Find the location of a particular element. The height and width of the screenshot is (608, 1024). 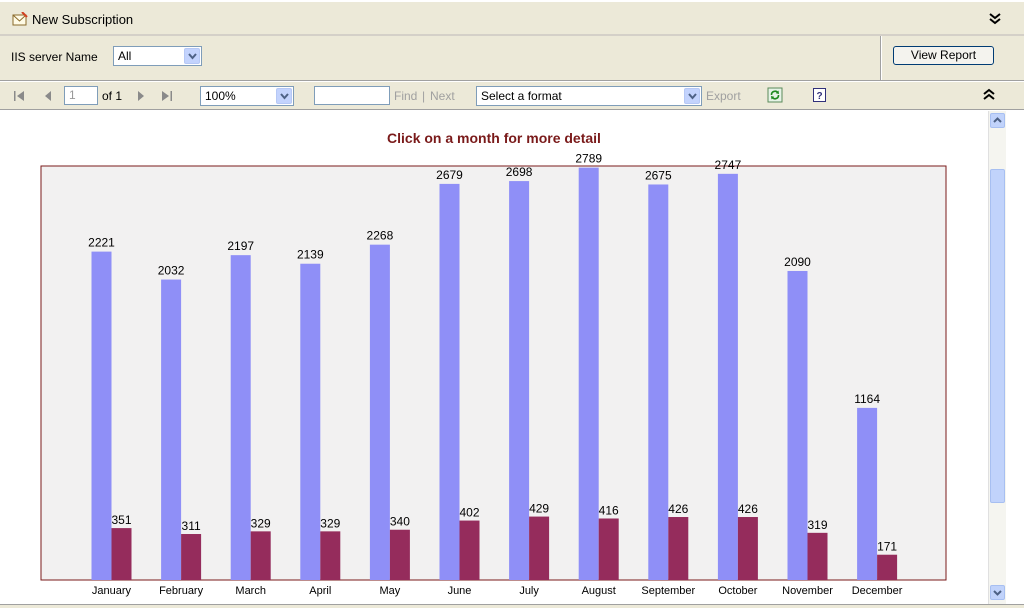

server-name-value: All is located at coordinates (125, 56).